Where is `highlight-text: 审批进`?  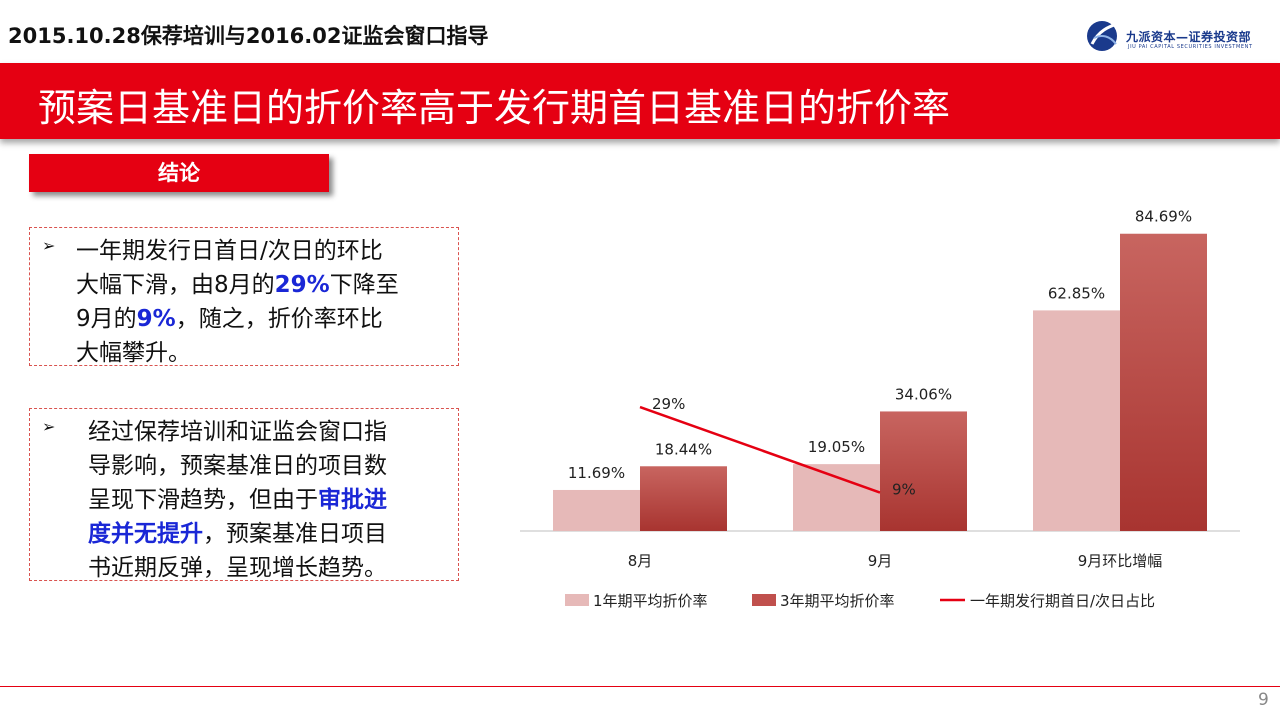 highlight-text: 审批进 is located at coordinates (352, 500).